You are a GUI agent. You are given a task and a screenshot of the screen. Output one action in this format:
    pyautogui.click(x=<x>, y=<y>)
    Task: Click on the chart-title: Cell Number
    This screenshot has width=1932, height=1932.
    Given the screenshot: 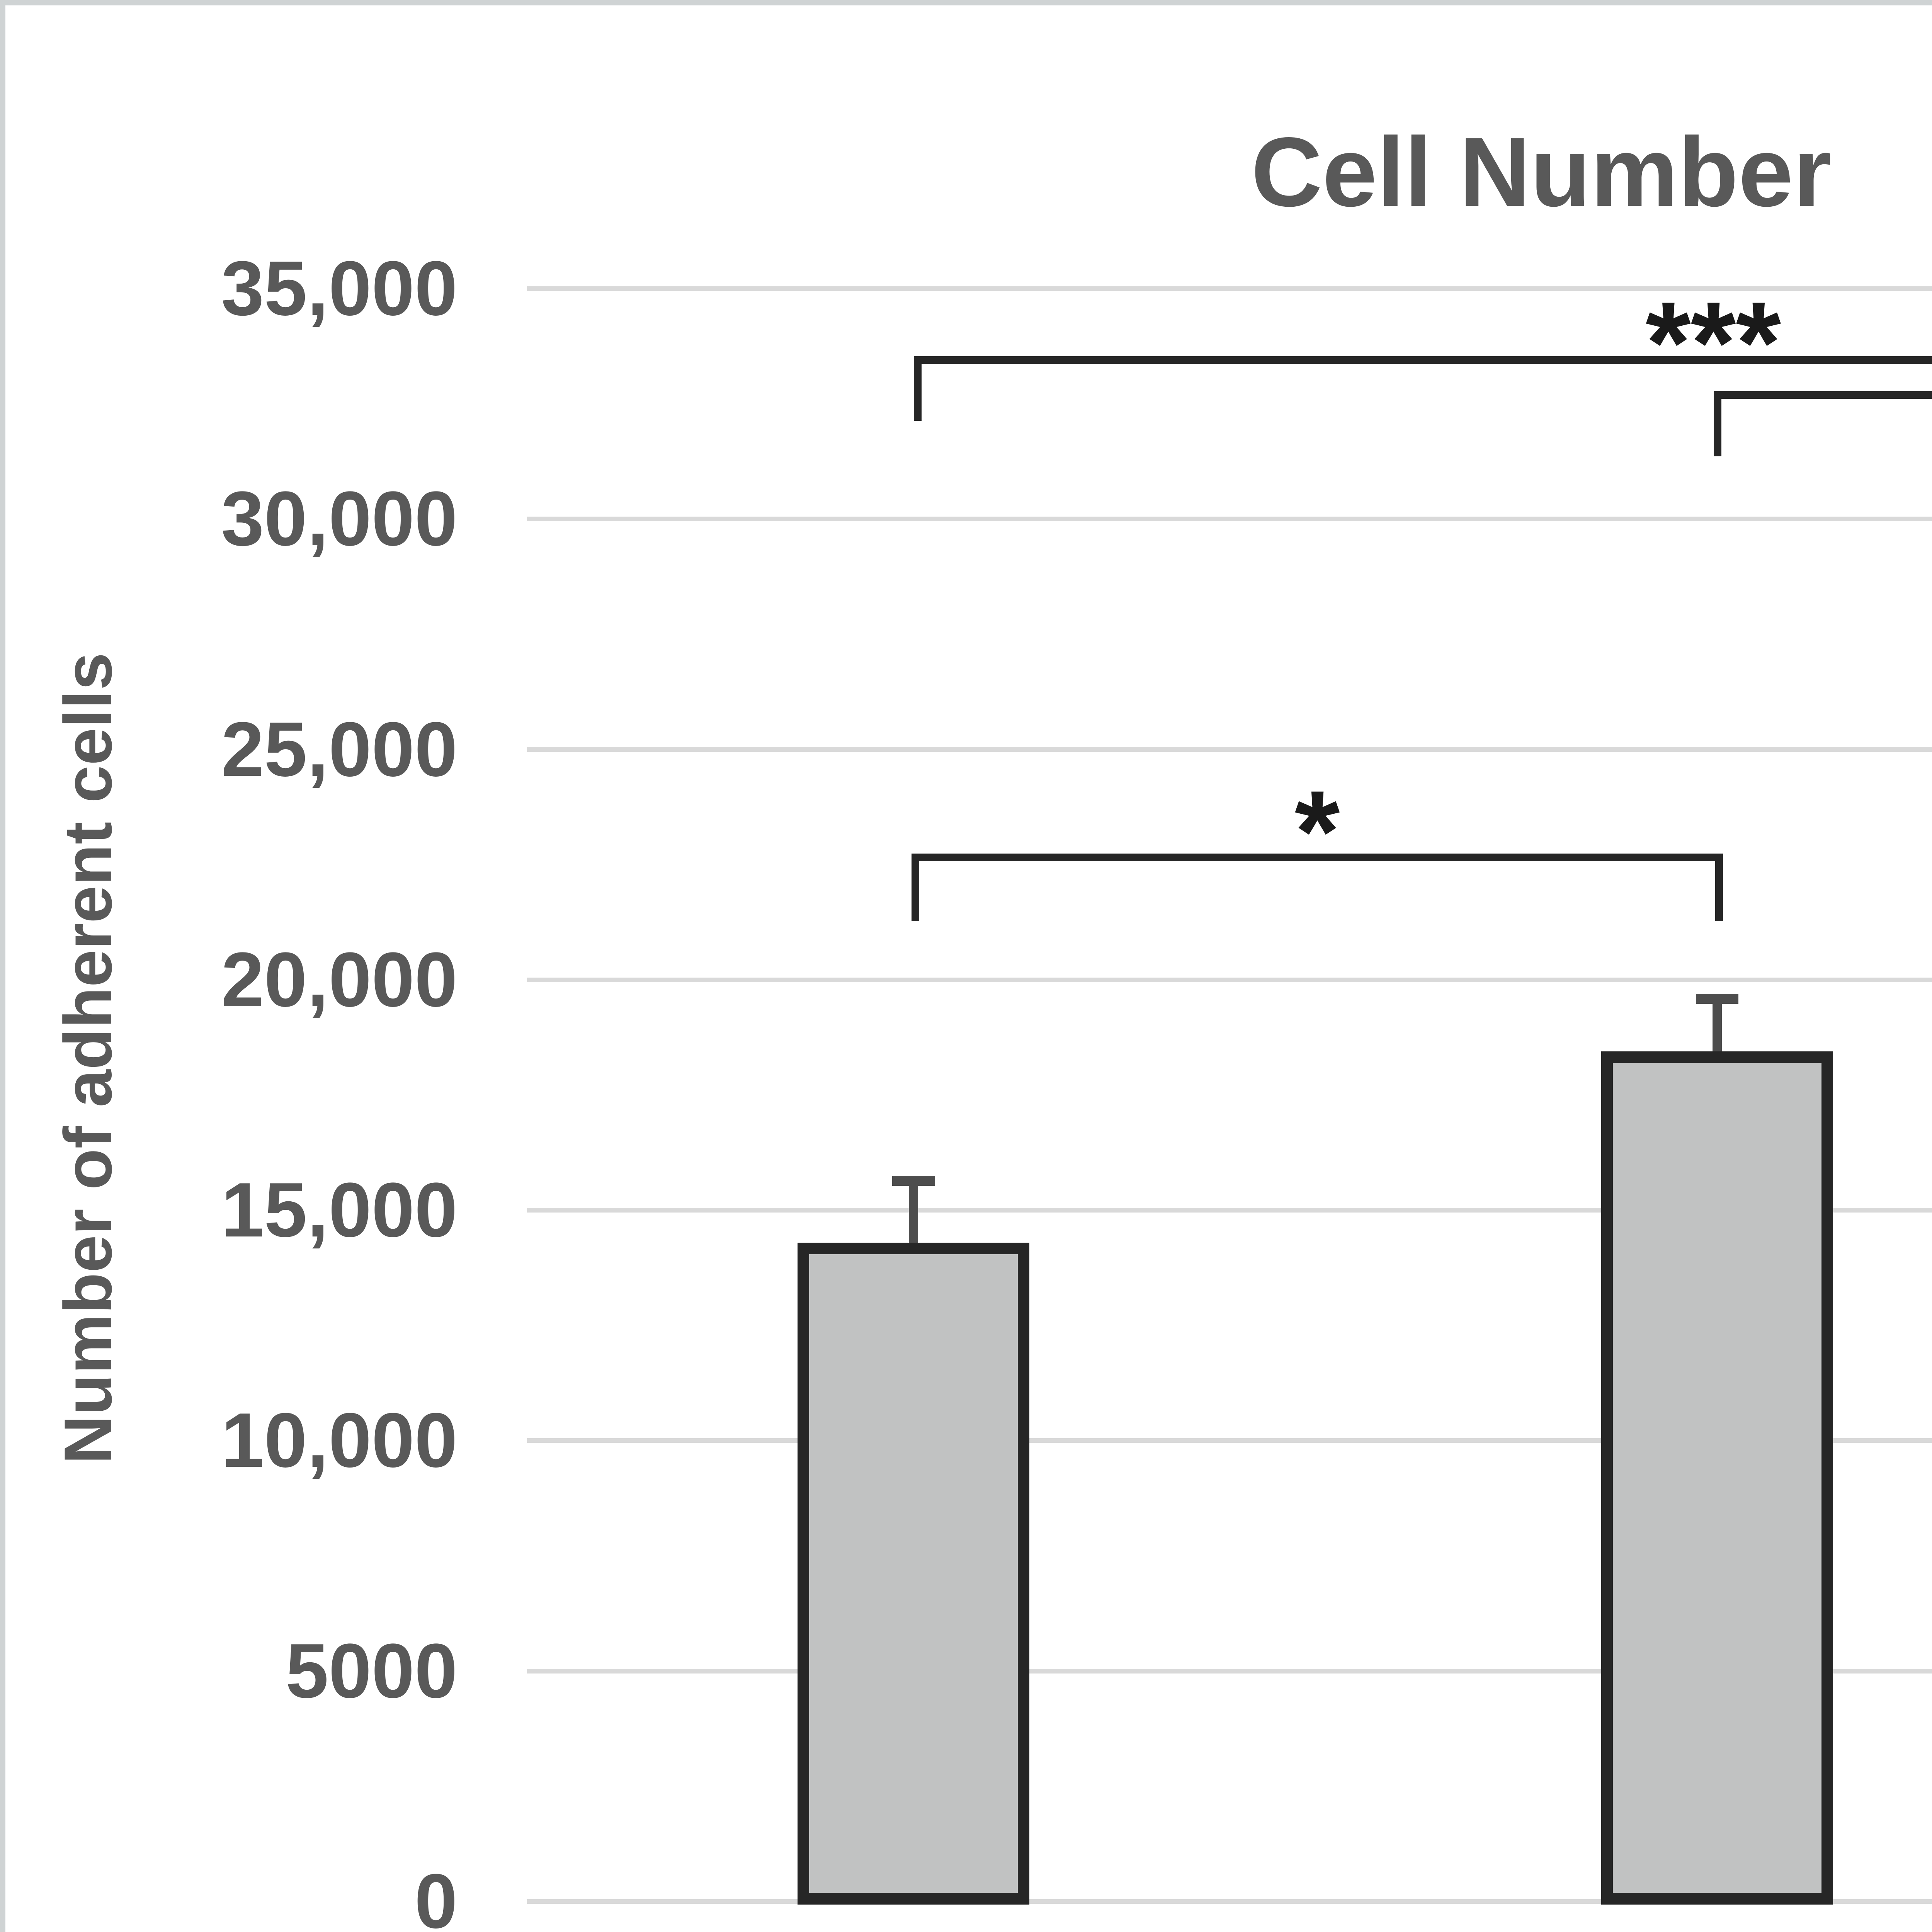 What is the action you would take?
    pyautogui.click(x=1541, y=172)
    